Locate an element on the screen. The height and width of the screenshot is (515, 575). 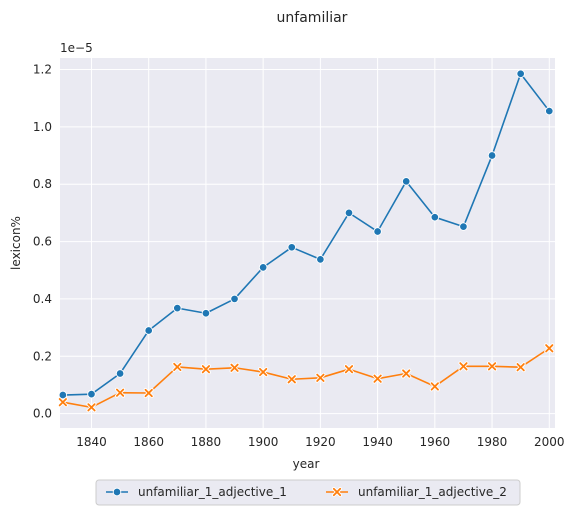
x-tick-label: 1900 is located at coordinates (263, 442).